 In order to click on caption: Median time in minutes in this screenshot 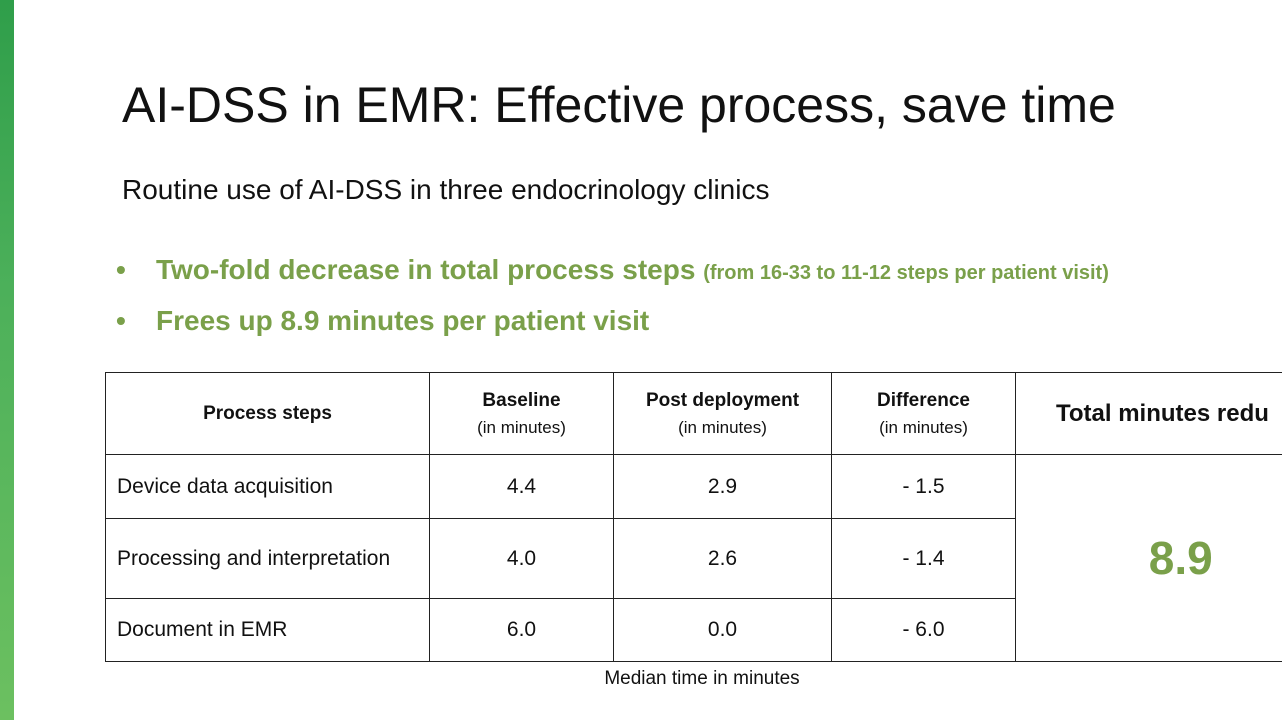, I will do `click(702, 678)`.